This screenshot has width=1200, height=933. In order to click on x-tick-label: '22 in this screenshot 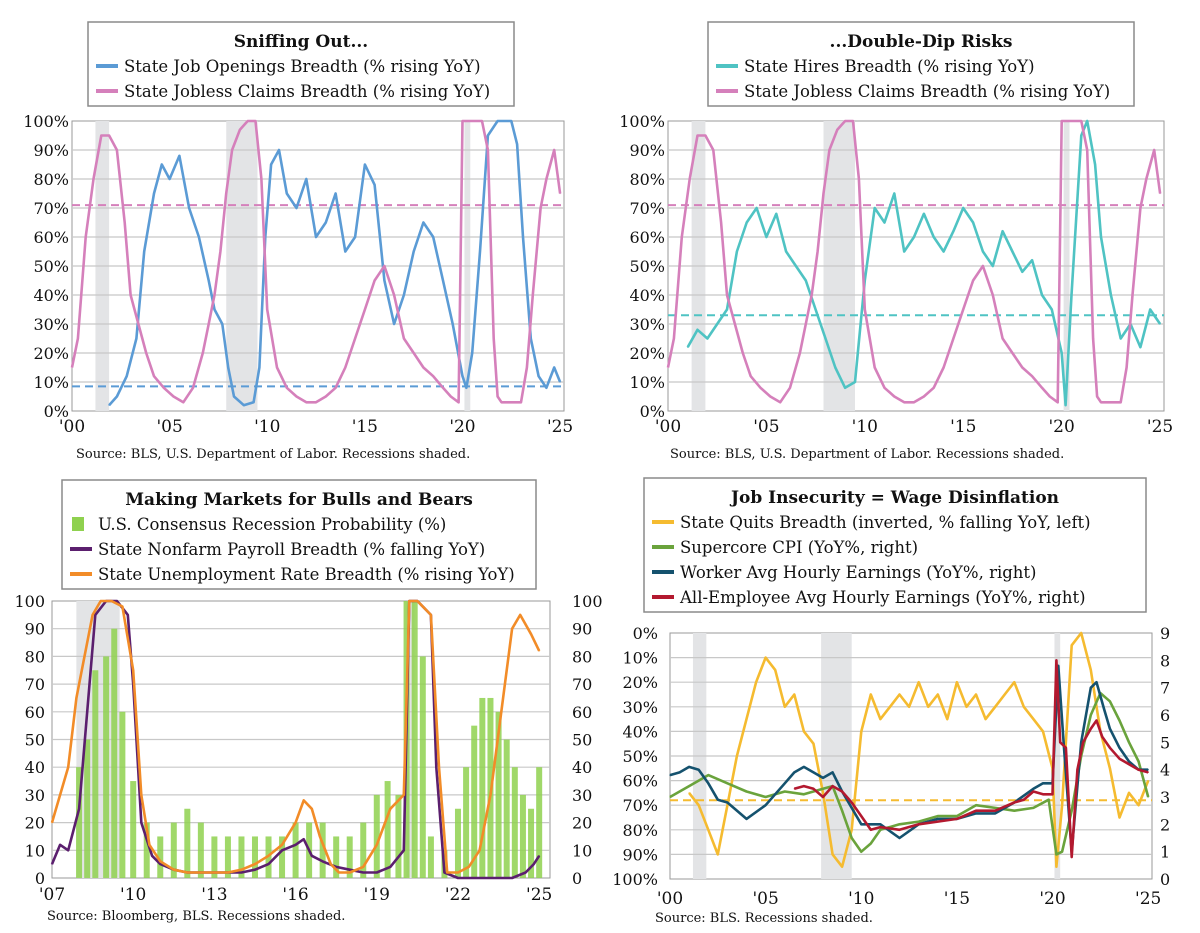, I will do `click(458, 895)`.